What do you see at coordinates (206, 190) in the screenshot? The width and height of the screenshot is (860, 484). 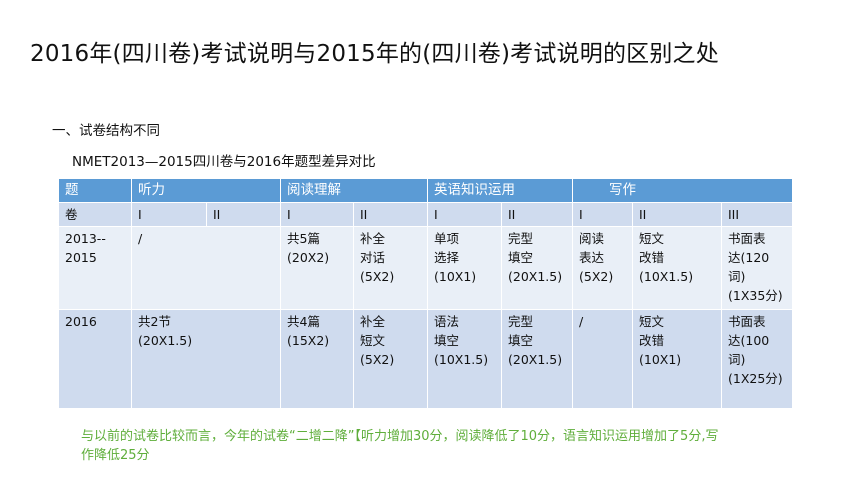 I see `header-cell-listening: 听力` at bounding box center [206, 190].